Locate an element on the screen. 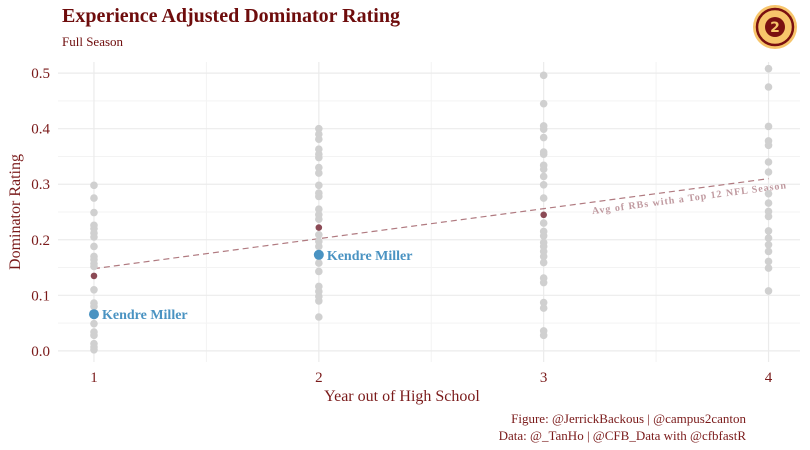  y-tick-label: 0.3 is located at coordinates (40, 185).